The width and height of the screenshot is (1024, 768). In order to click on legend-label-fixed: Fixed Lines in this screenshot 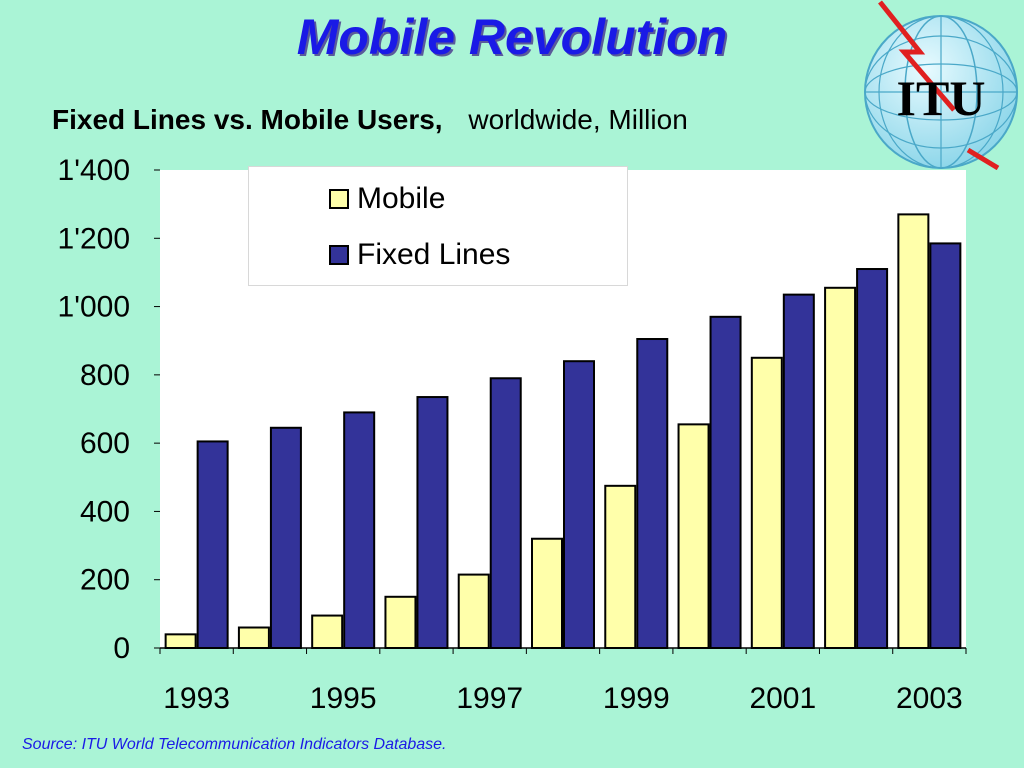, I will do `click(434, 254)`.